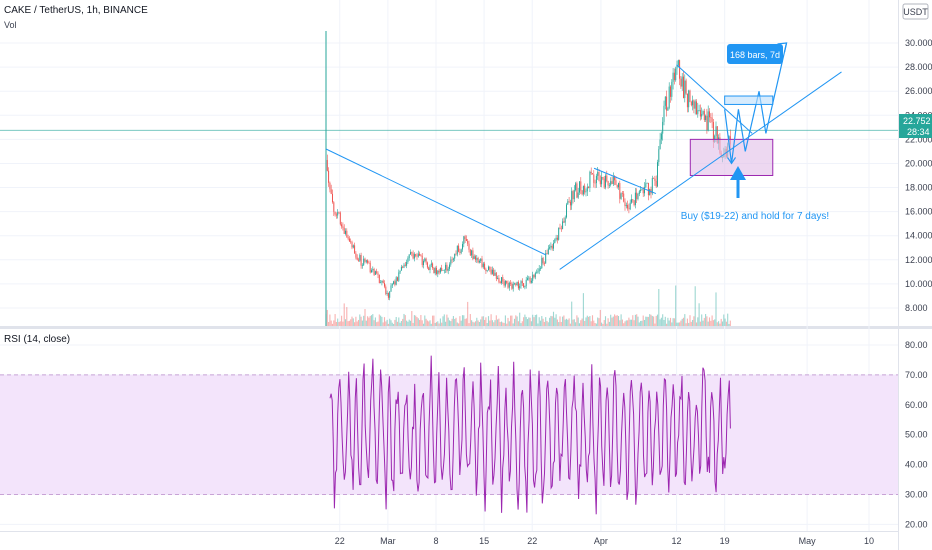 The image size is (932, 550). Describe the element at coordinates (915, 126) in the screenshot. I see `last-price-tag: 22.752 28:34` at that location.